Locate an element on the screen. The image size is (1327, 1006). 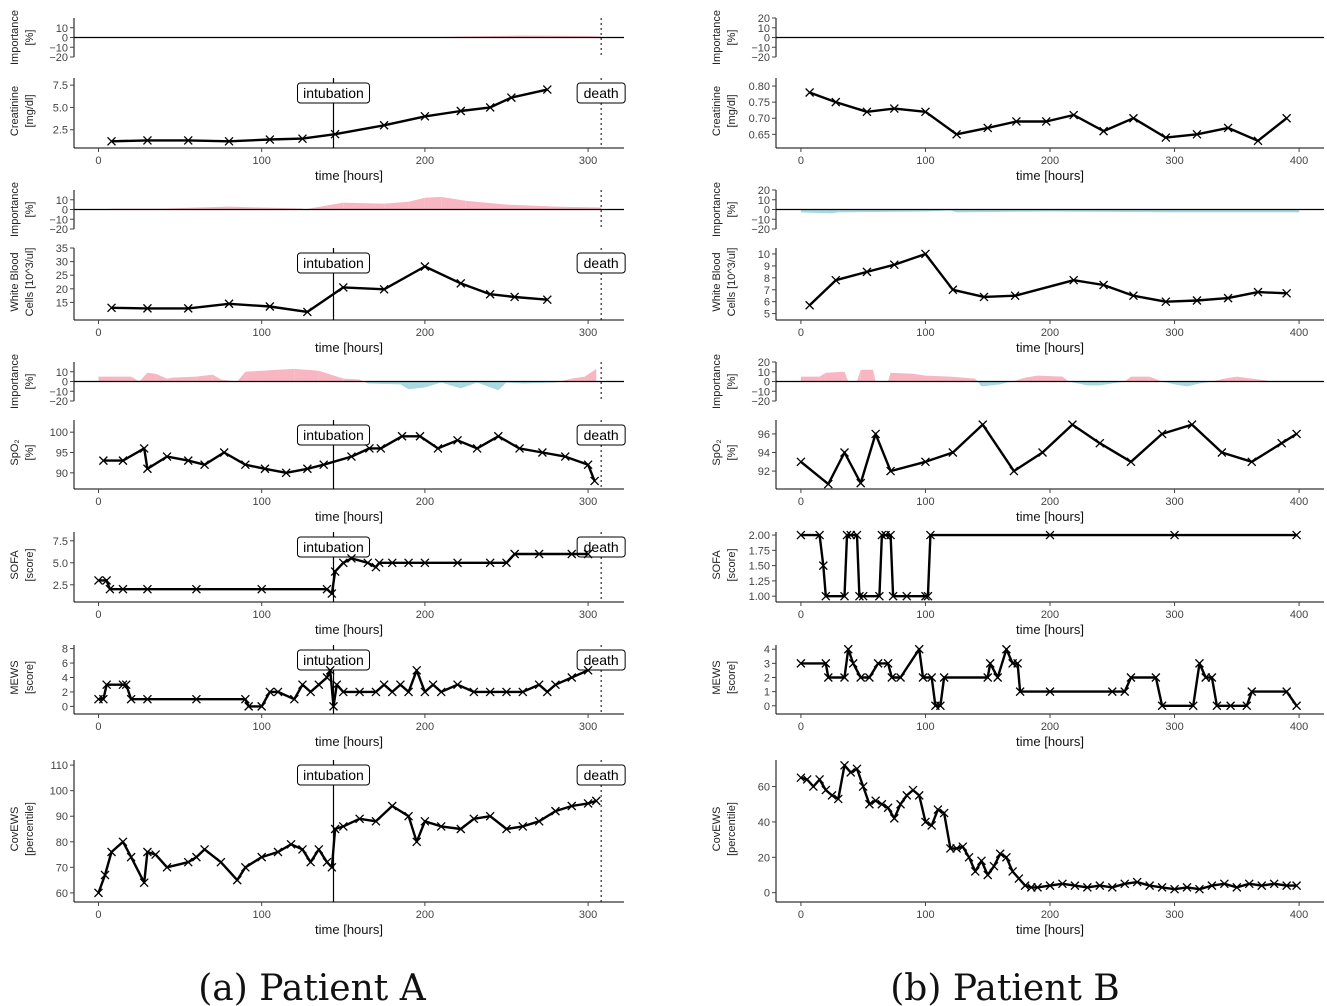
y-tick-label: 5.0 is located at coordinates (60, 564).